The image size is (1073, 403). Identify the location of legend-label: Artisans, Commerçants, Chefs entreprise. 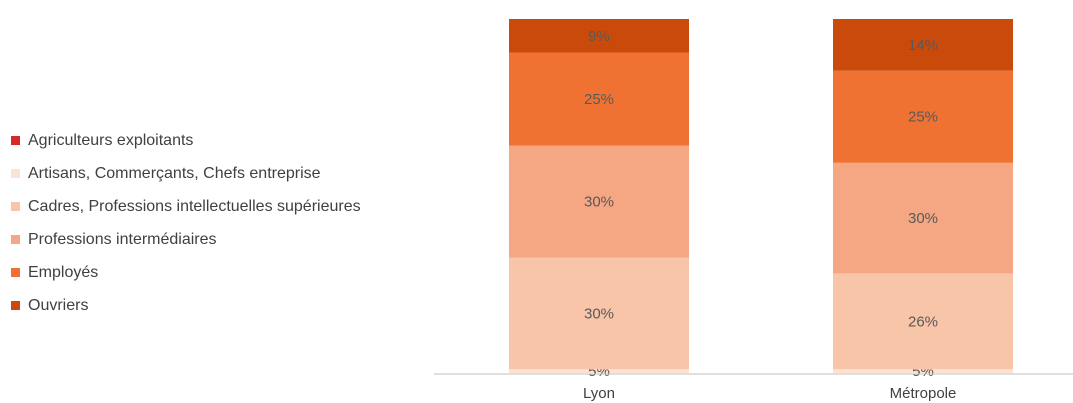
(174, 173).